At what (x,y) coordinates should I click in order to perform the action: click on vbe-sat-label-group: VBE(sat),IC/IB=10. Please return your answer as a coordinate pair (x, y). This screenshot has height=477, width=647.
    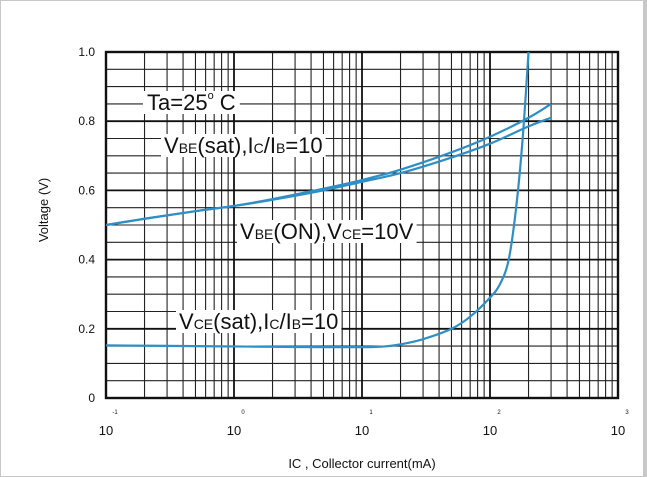
    Looking at the image, I should click on (243, 145).